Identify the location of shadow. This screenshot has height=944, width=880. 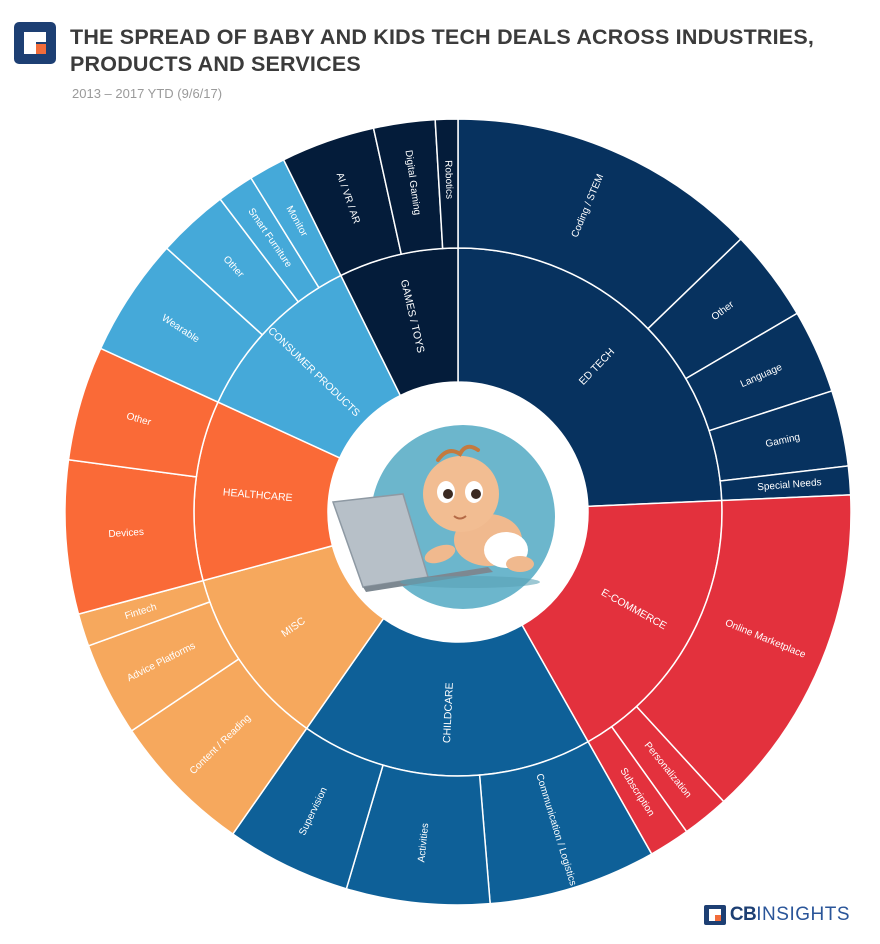
(470, 582).